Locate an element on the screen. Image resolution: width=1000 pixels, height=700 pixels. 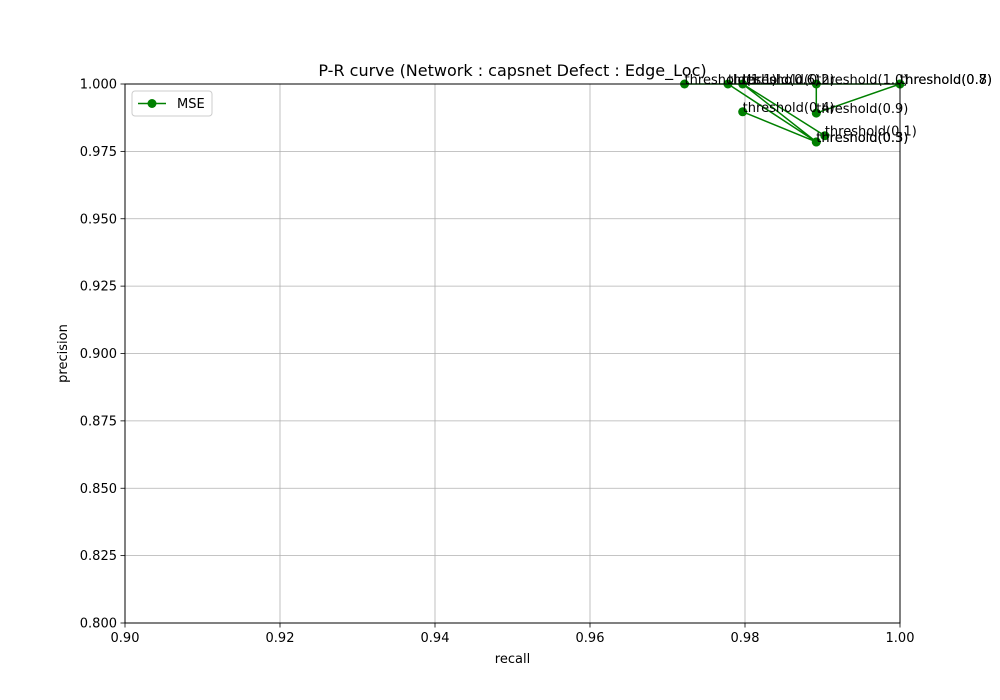
data-point-label: threshold(0.7) is located at coordinates (946, 80).